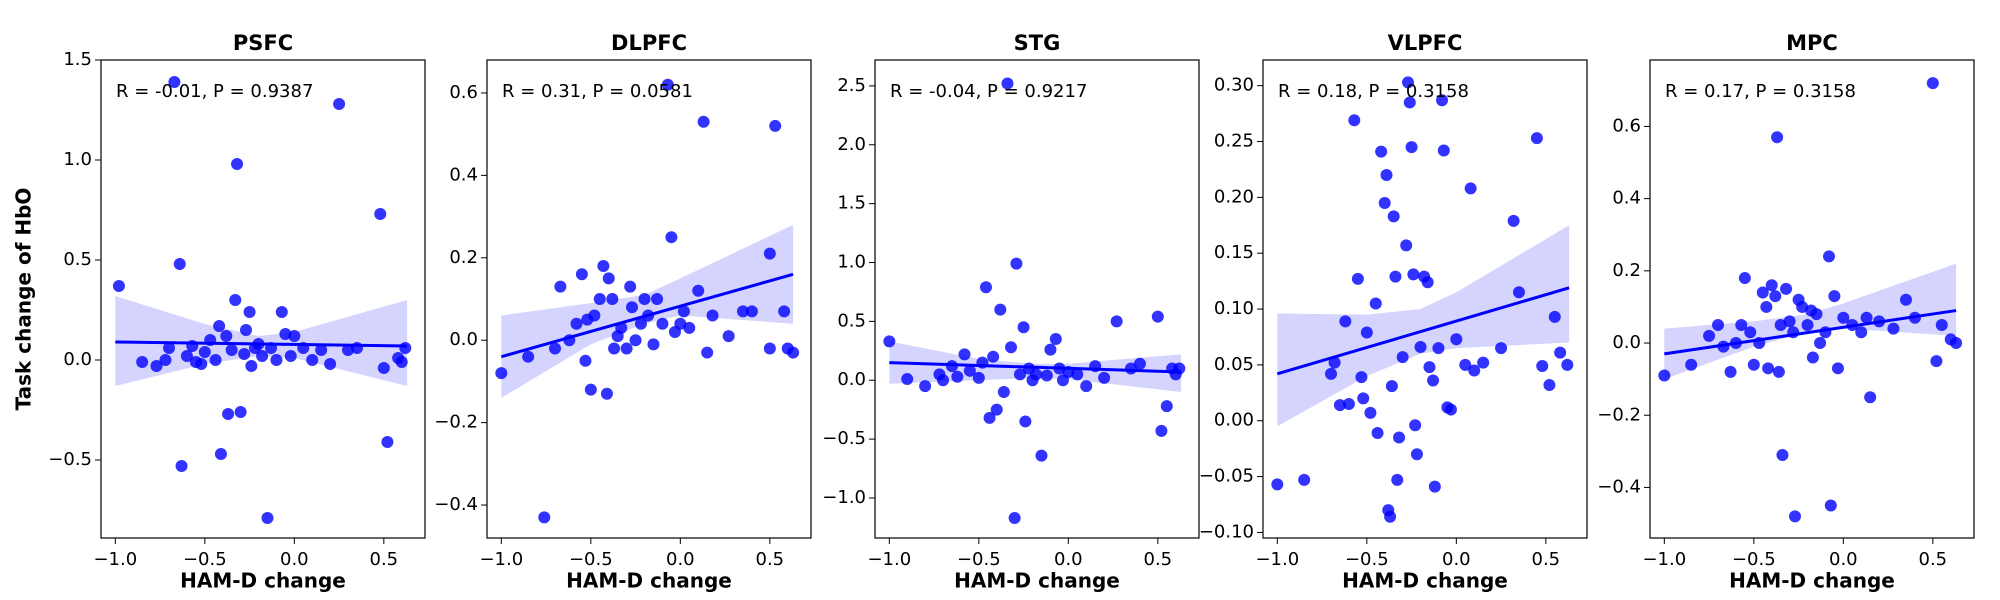 This screenshot has height=600, width=2000. I want to click on x-tick-label: −0.5, so click(1367, 559).